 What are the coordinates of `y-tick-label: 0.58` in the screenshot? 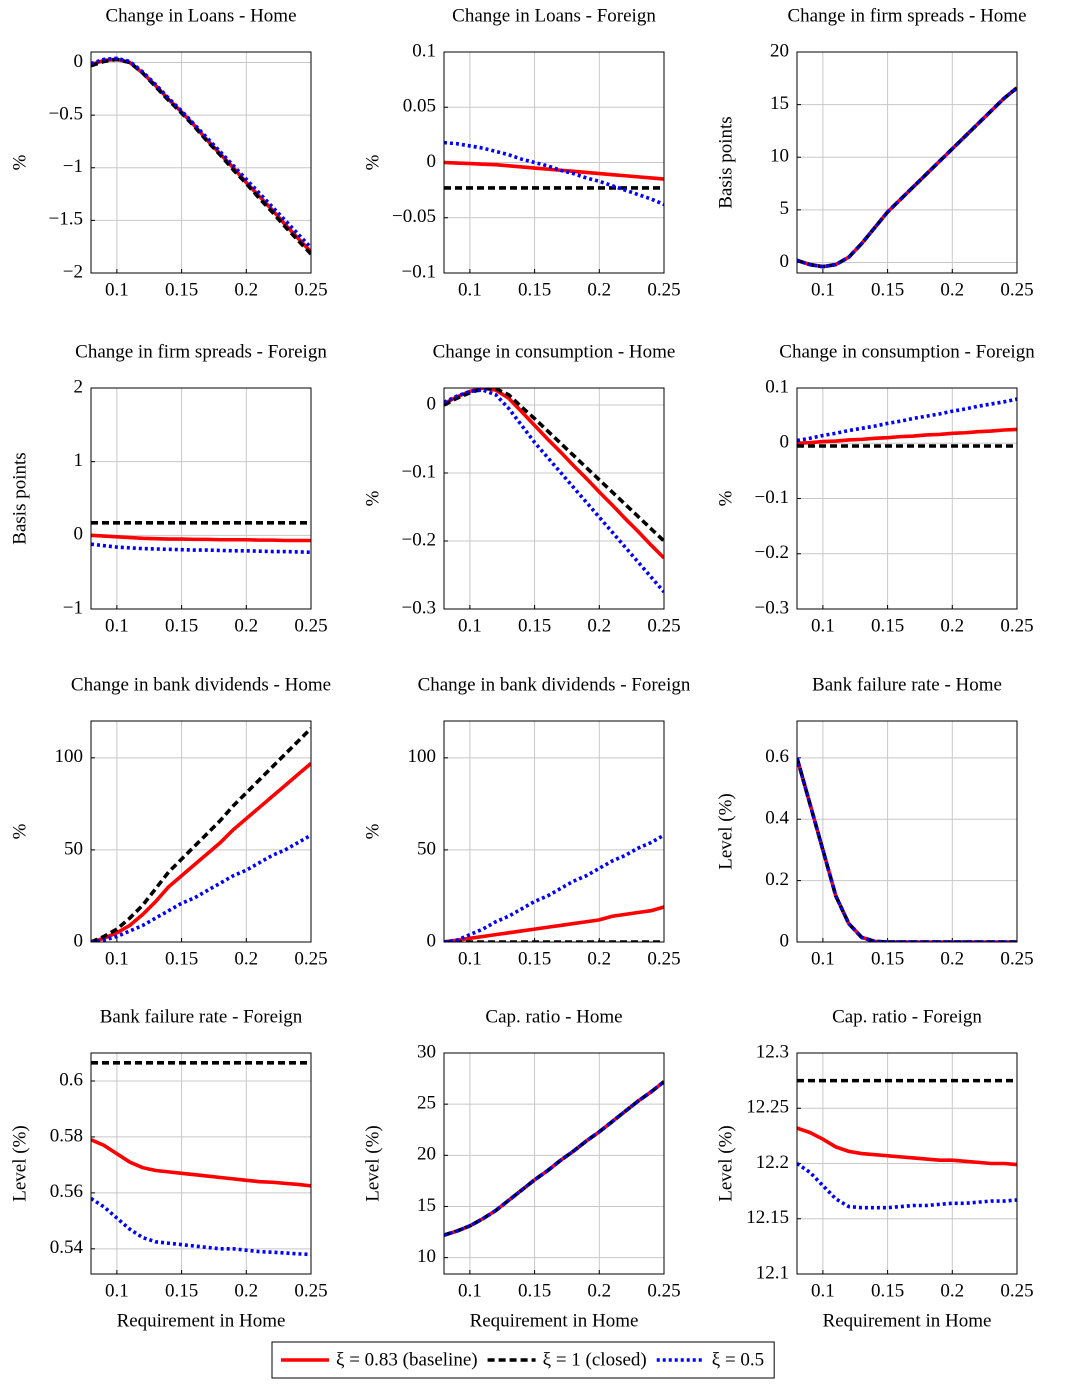 It's located at (66, 1135).